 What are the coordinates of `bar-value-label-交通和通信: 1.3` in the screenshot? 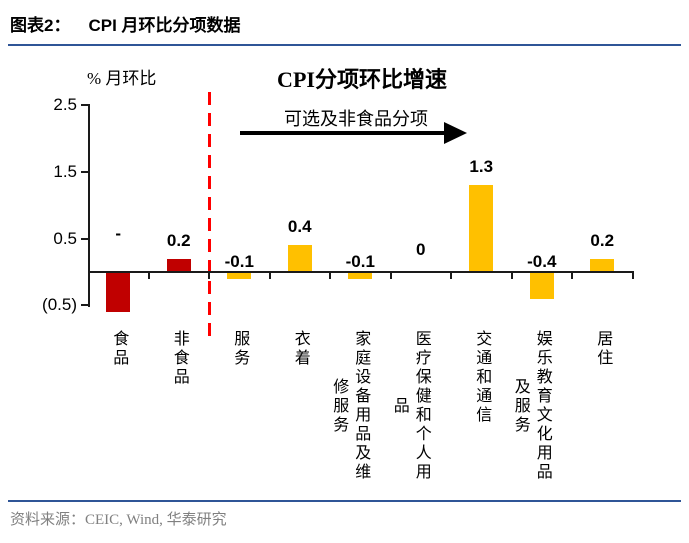 It's located at (481, 167).